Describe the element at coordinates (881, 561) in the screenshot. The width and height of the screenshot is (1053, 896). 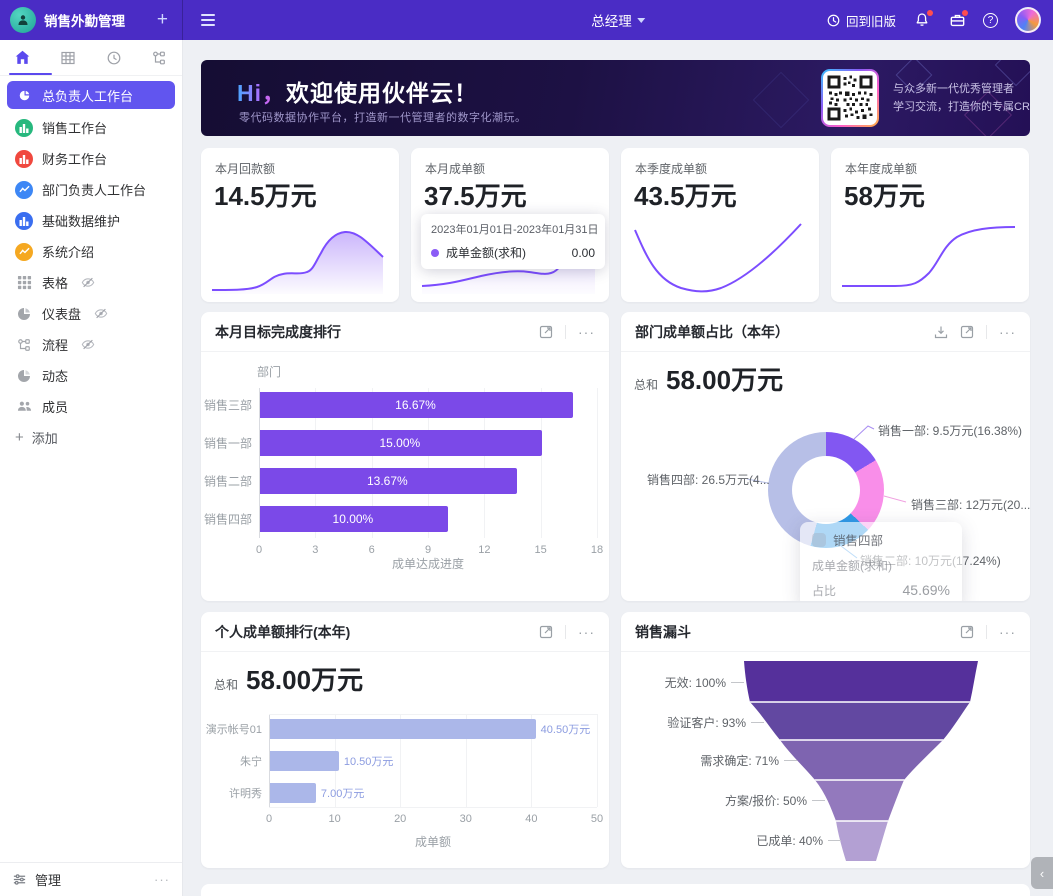
I see `donut-tooltip: 销售四部 成单金额(求和) 占比 45.69%` at that location.